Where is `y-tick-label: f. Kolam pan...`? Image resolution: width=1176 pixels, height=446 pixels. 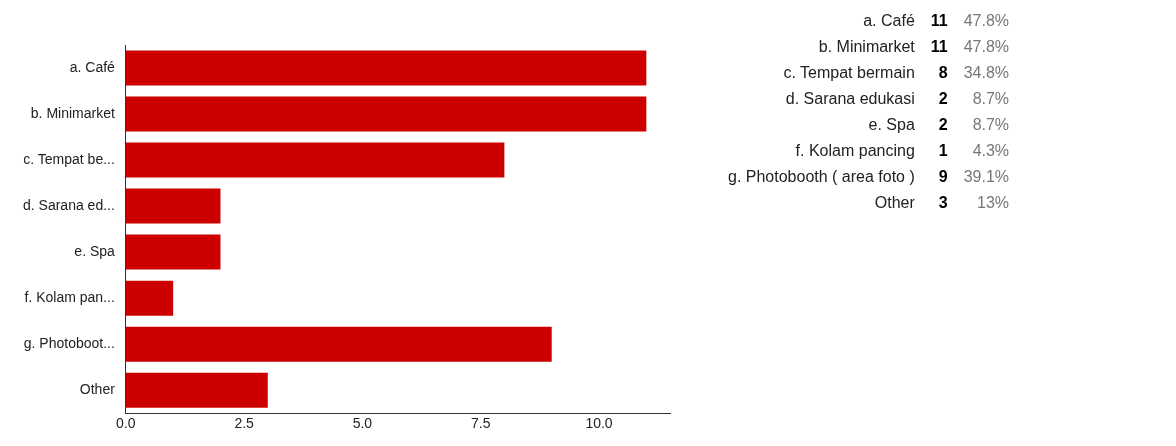
y-tick-label: f. Kolam pan... is located at coordinates (69, 297).